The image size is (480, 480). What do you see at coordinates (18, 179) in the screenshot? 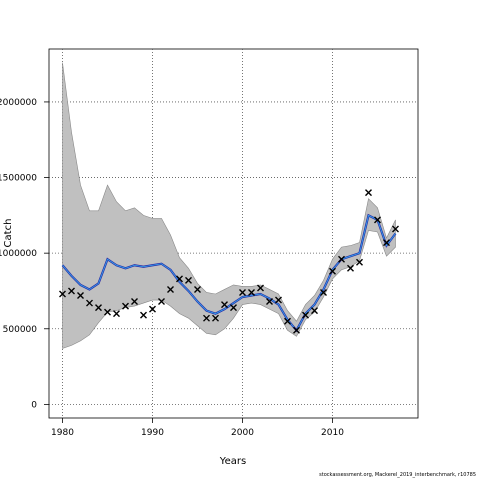
I see `y-tick-label: 1500000` at bounding box center [18, 179].